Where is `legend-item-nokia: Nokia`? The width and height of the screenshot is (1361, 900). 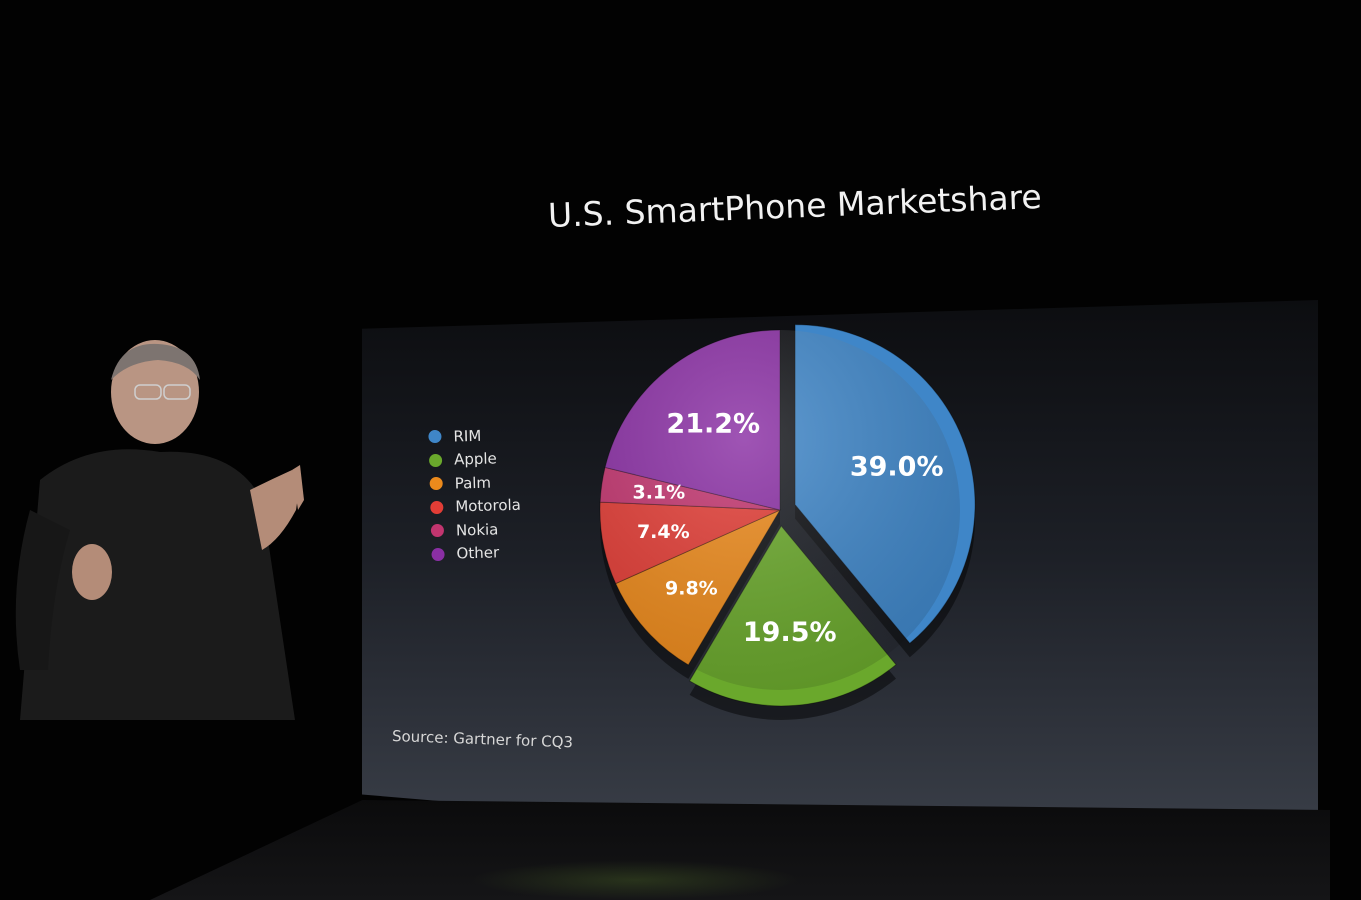 legend-item-nokia: Nokia is located at coordinates (476, 530).